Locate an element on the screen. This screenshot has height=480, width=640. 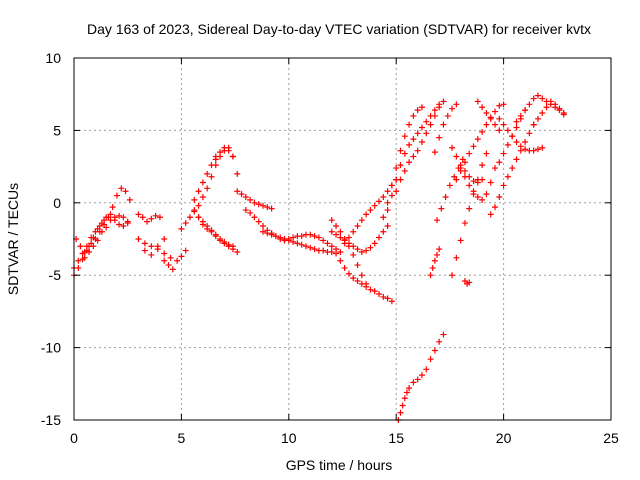
series-arc-J is located at coordinates (209, 188).